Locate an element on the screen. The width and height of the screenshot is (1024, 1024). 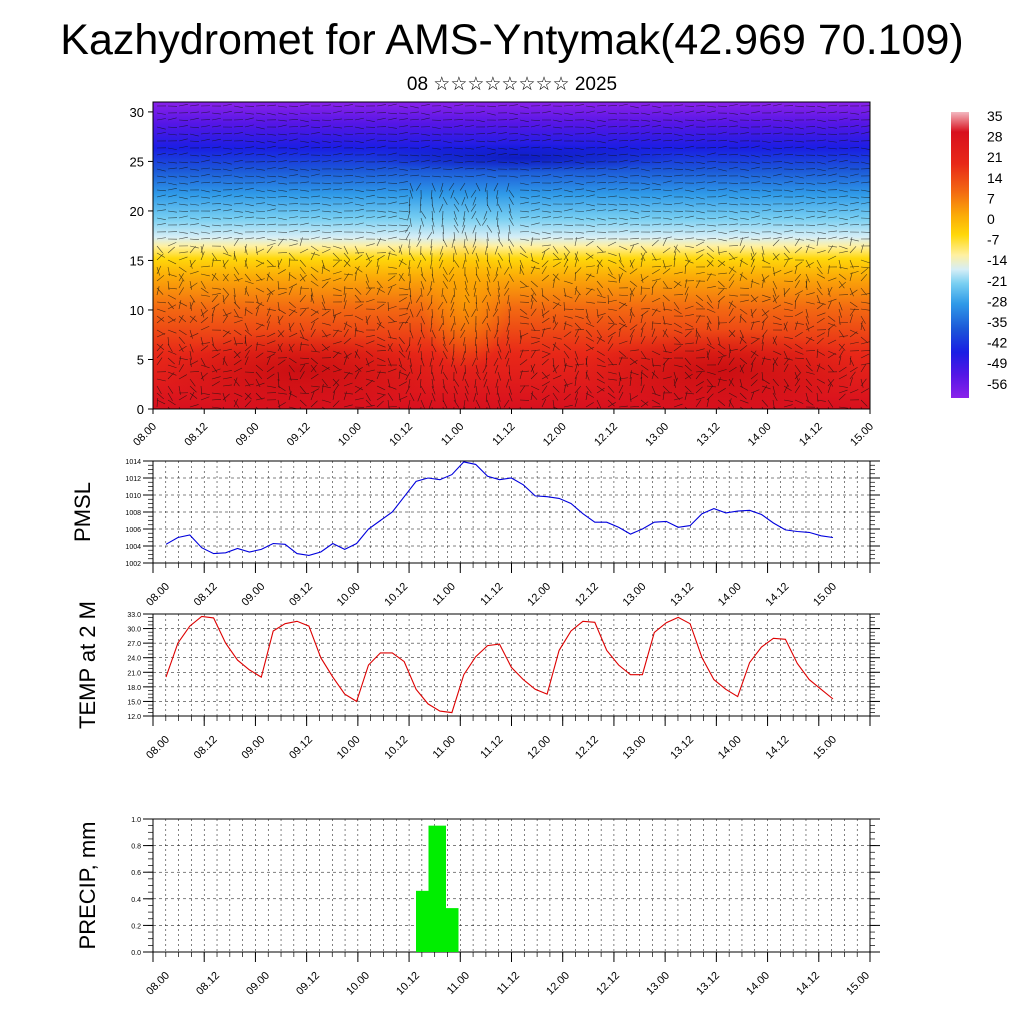
y-tick-label: 1.0 is located at coordinates (136, 820).